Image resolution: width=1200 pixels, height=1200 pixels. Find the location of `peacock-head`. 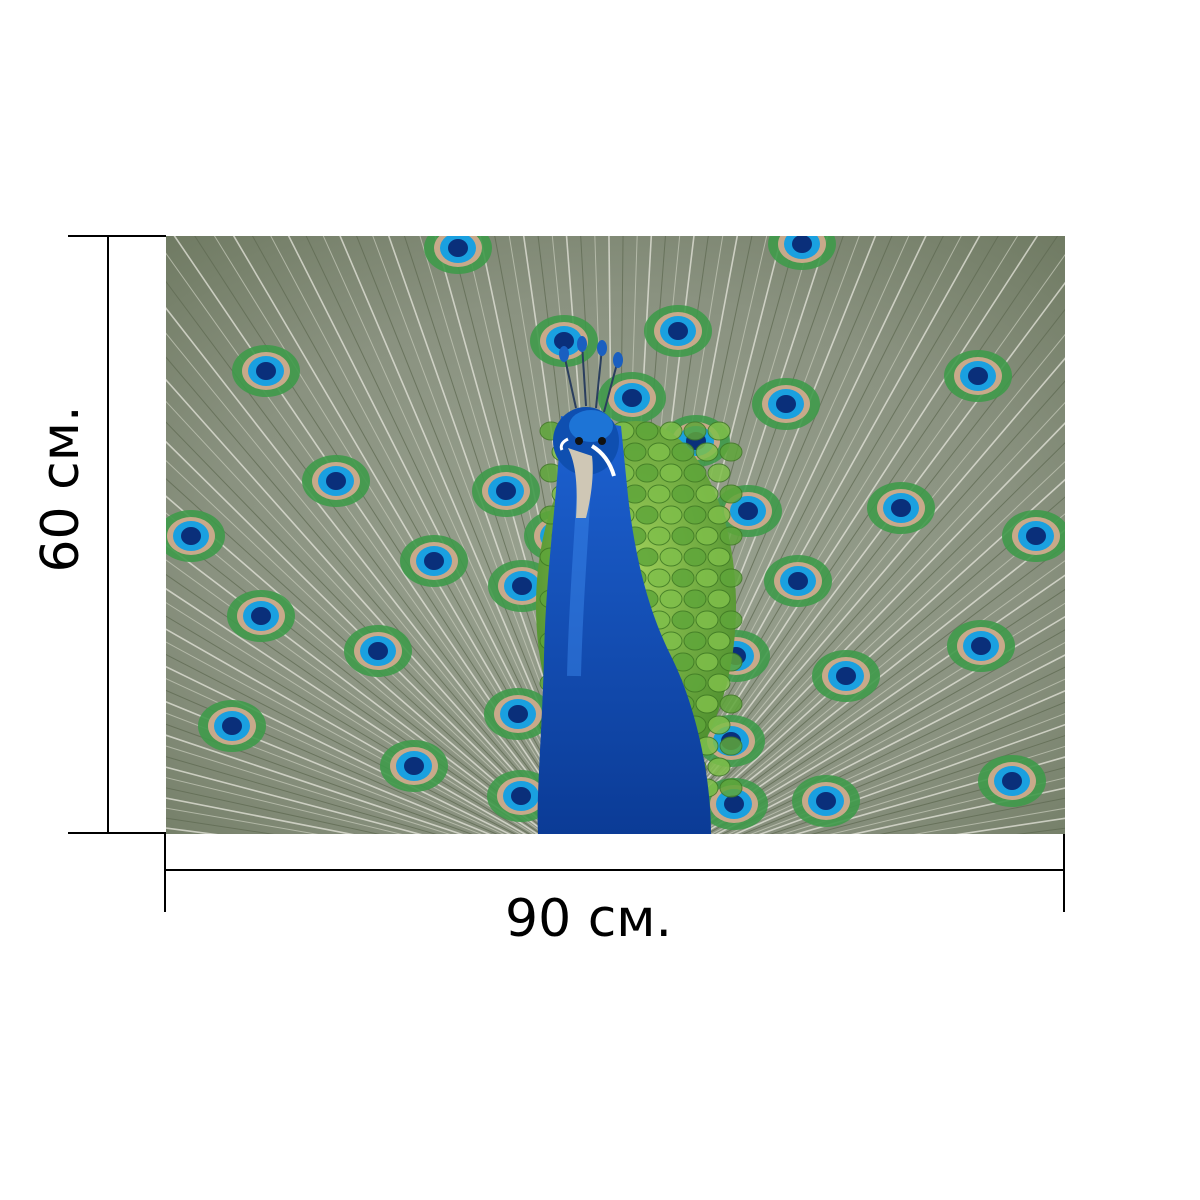

peacock-head is located at coordinates (588, 427).